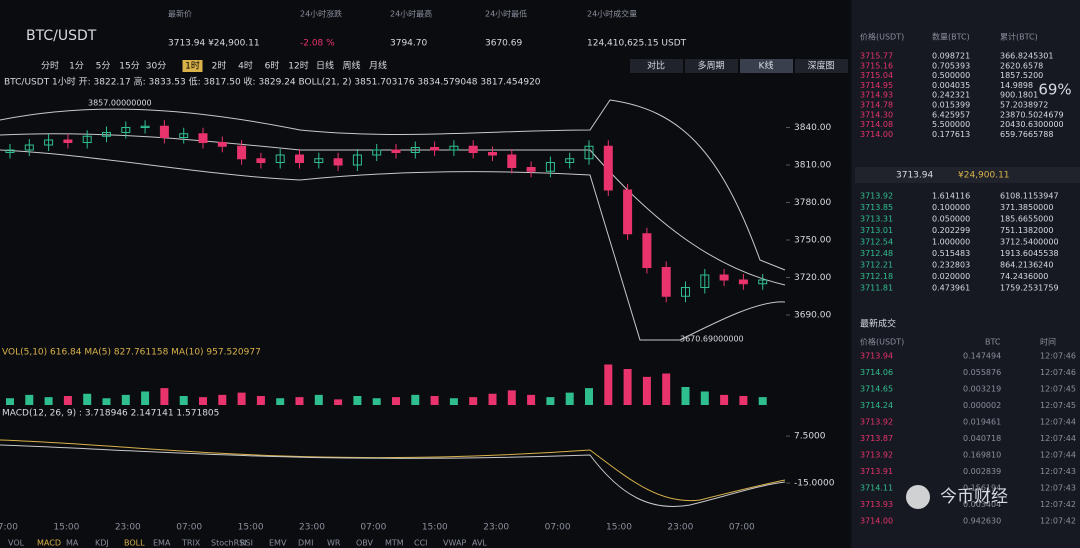 Image resolution: width=1080 pixels, height=548 pixels. What do you see at coordinates (1058, 405) in the screenshot?
I see `trade-cell: 12:07:45` at bounding box center [1058, 405].